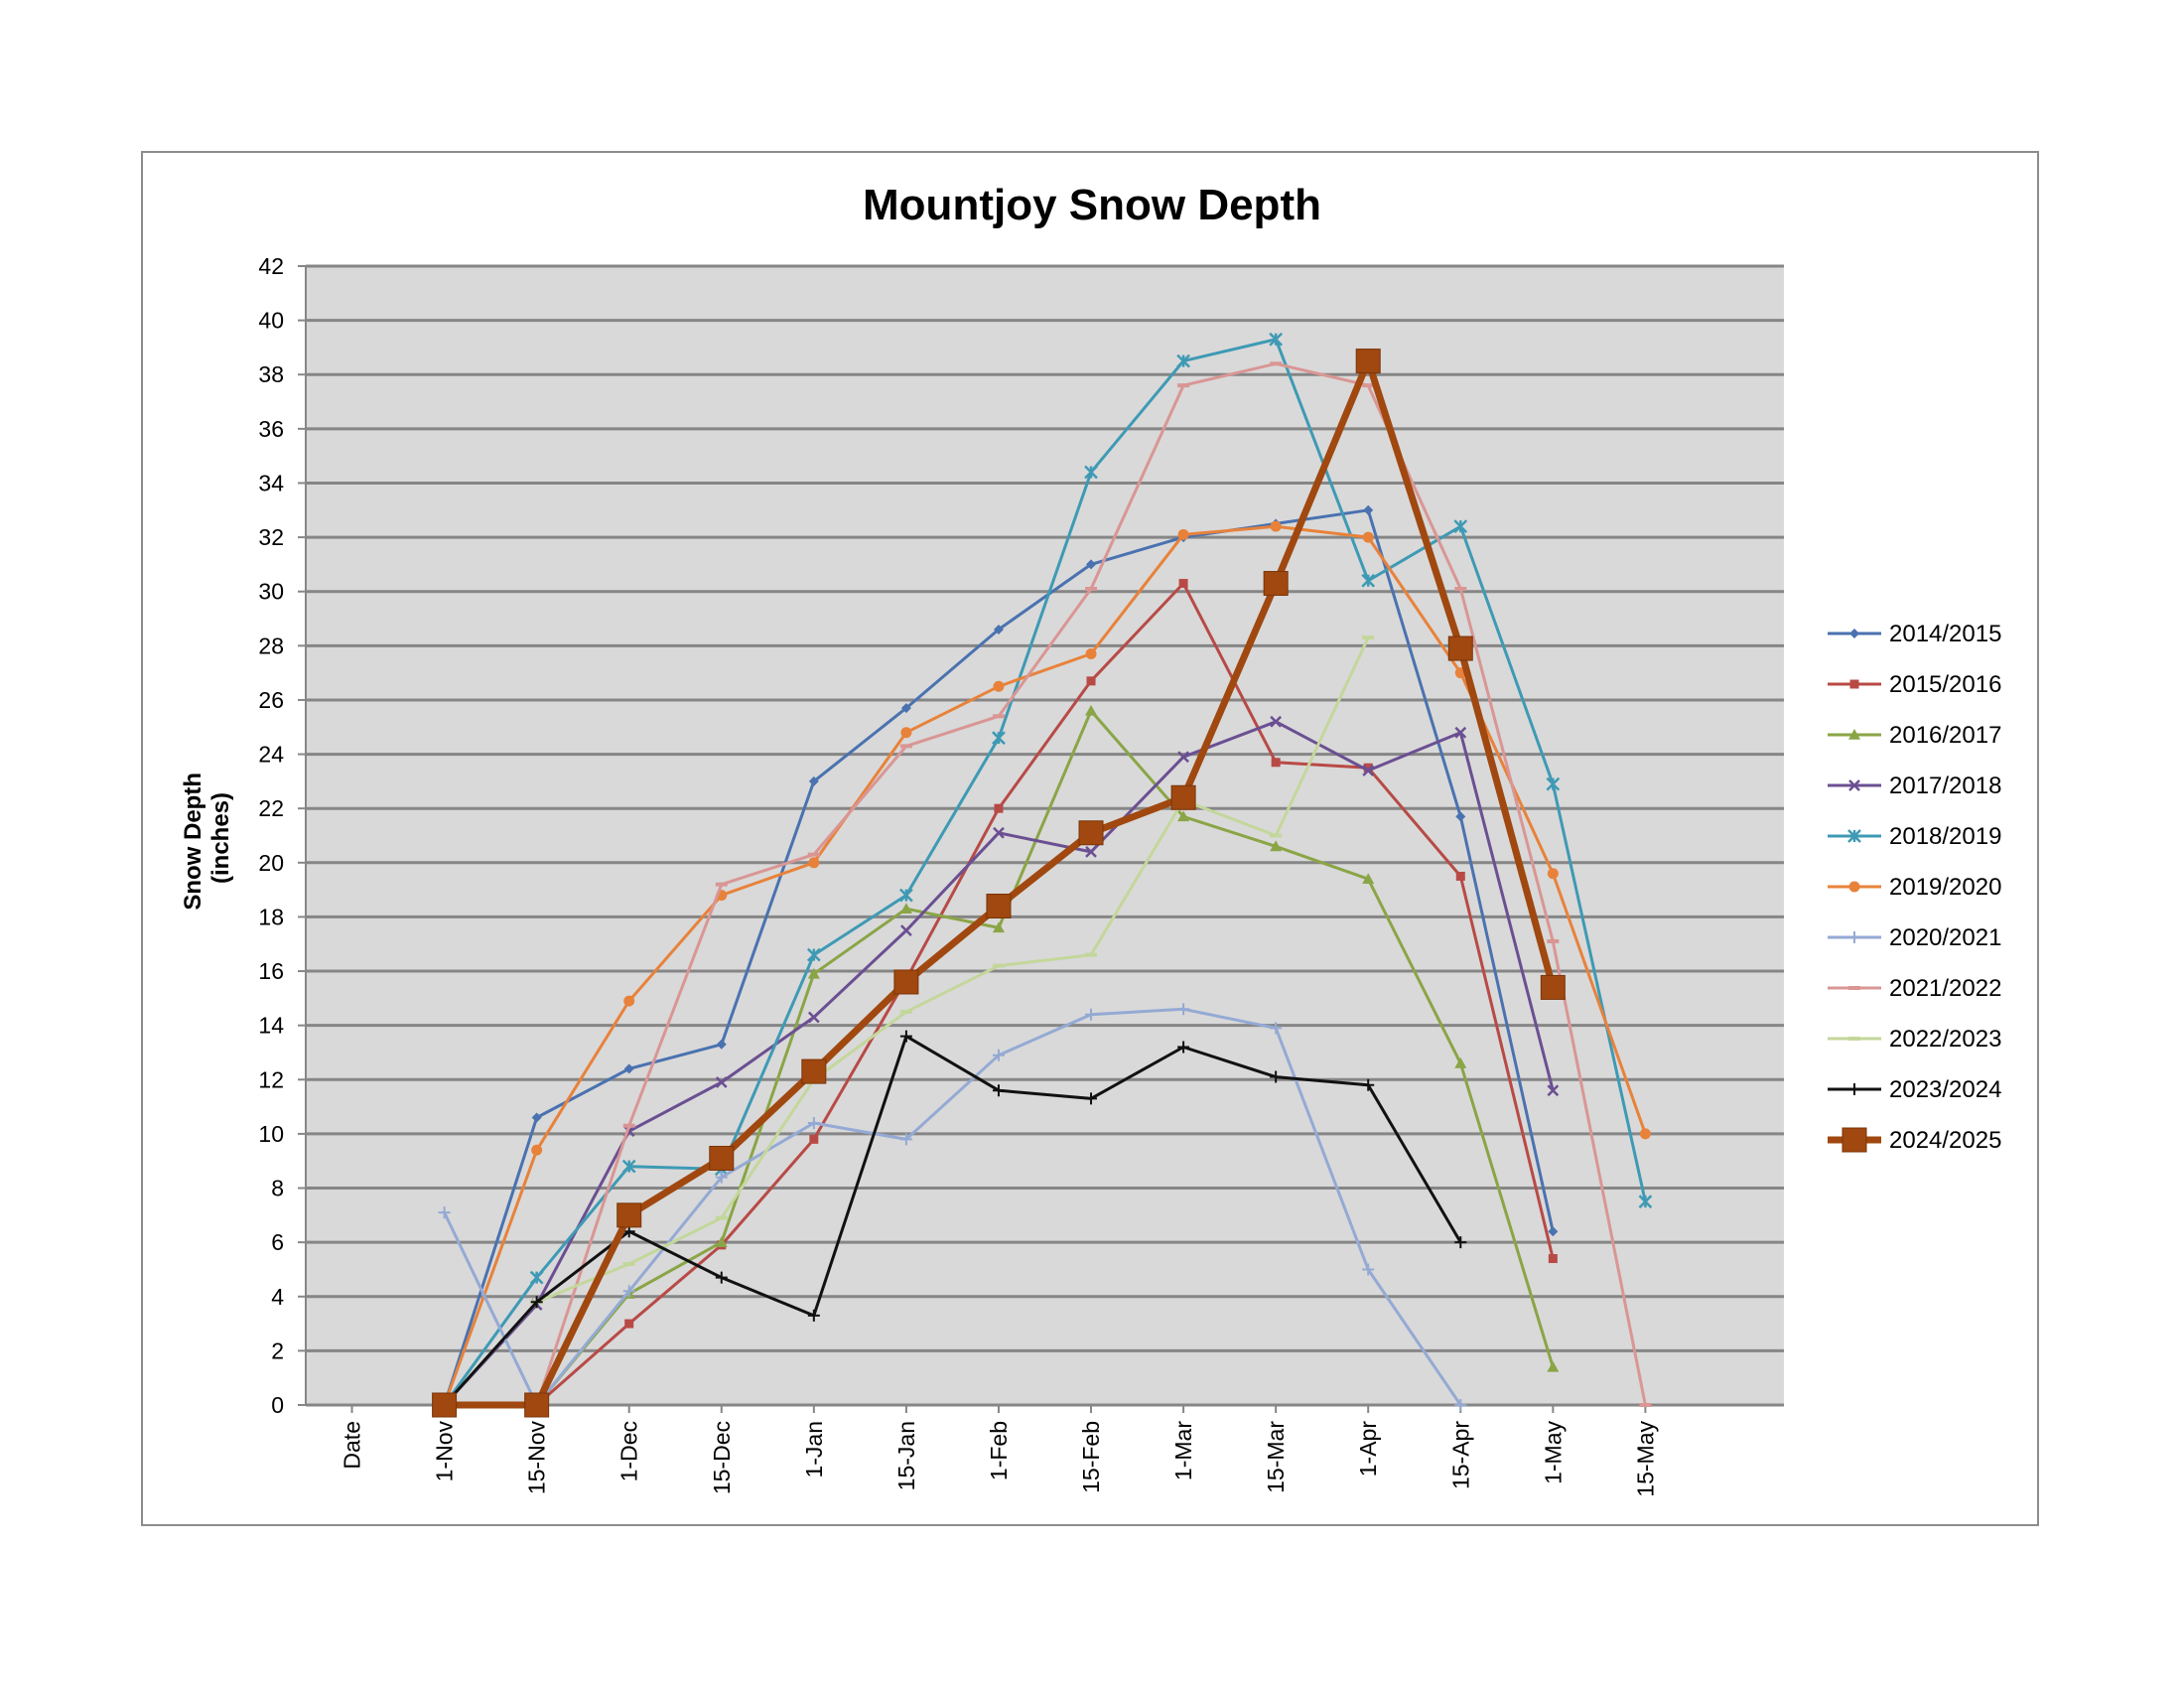  What do you see at coordinates (271, 429) in the screenshot?
I see `y-tick-label: 36` at bounding box center [271, 429].